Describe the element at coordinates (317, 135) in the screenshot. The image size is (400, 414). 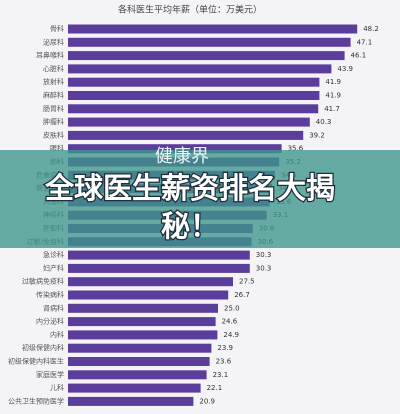
I see `value-label: 39.2` at that location.